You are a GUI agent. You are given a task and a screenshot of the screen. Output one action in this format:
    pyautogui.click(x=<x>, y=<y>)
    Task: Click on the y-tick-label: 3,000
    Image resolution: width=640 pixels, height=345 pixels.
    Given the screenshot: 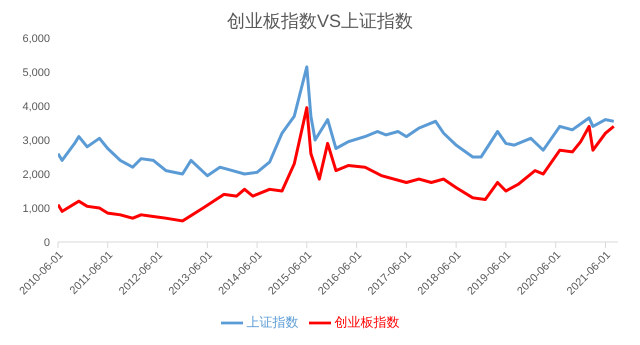 What is the action you would take?
    pyautogui.click(x=36, y=140)
    